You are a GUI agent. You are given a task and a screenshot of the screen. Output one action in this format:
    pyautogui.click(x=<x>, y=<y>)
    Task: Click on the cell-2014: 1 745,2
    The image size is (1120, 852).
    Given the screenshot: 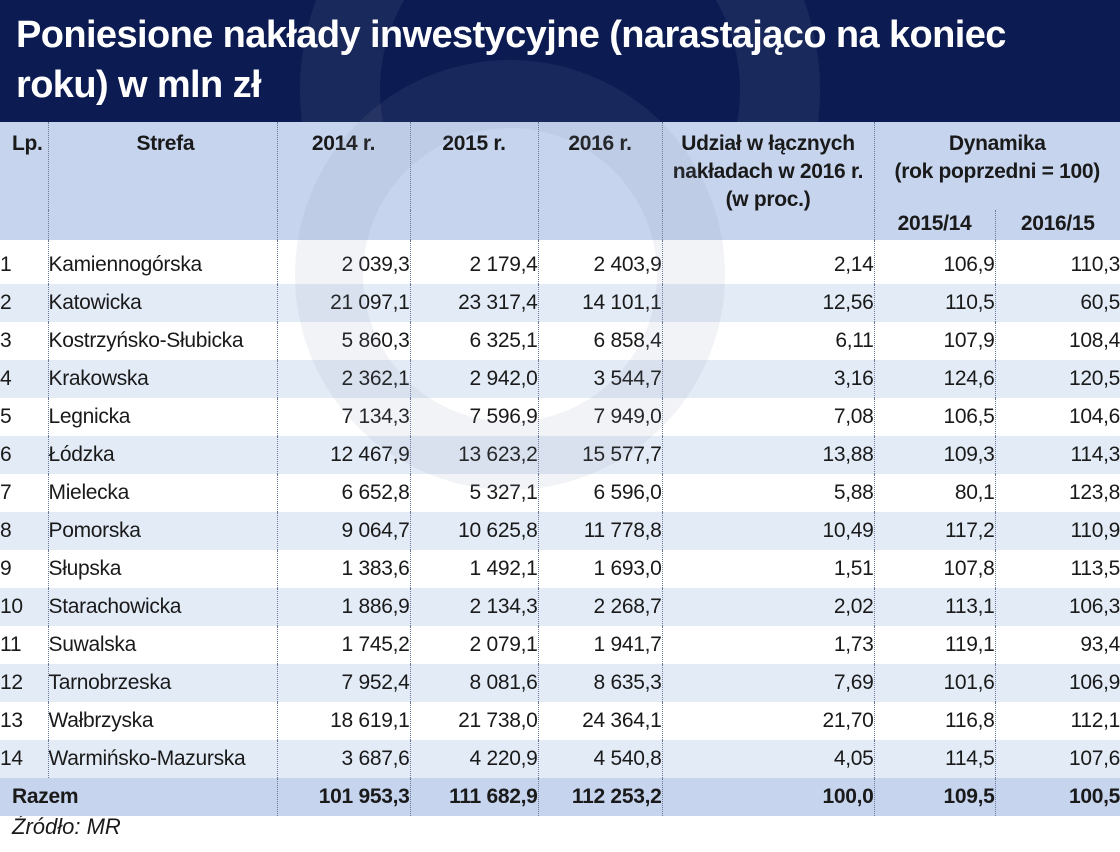 What is the action you would take?
    pyautogui.click(x=344, y=645)
    